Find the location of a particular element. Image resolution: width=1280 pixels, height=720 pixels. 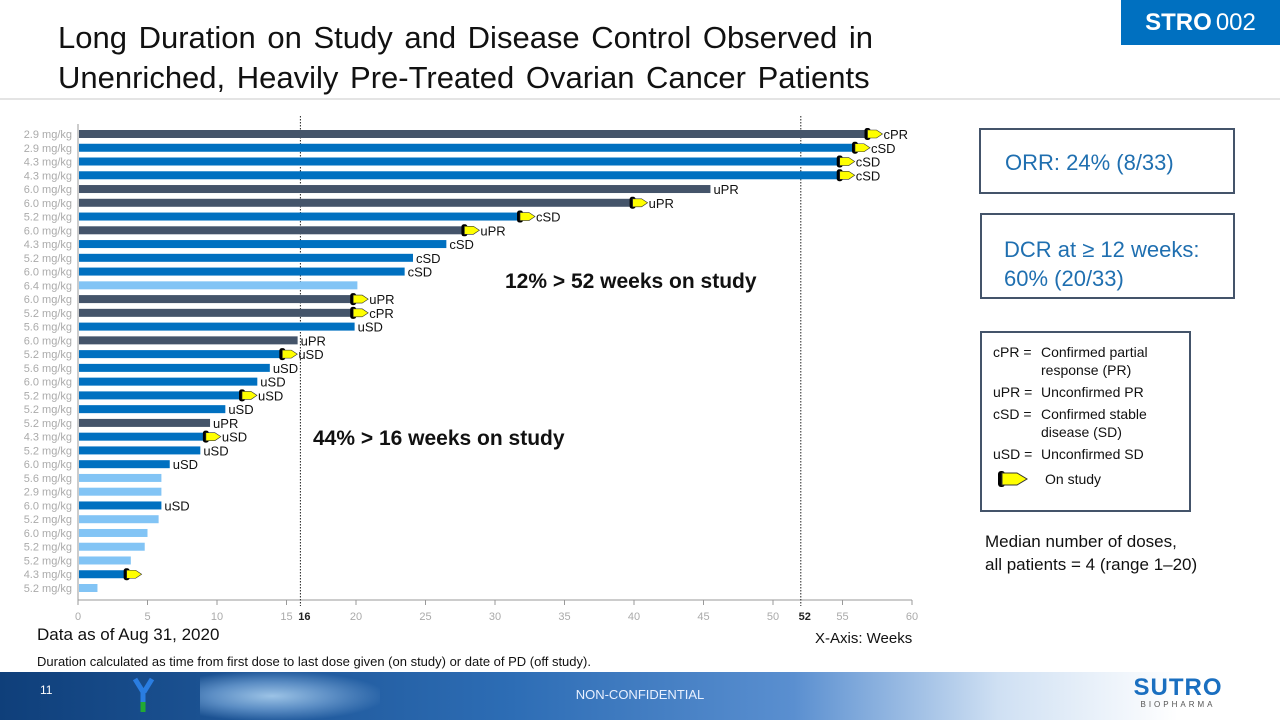

response-label: cPR is located at coordinates (896, 134).